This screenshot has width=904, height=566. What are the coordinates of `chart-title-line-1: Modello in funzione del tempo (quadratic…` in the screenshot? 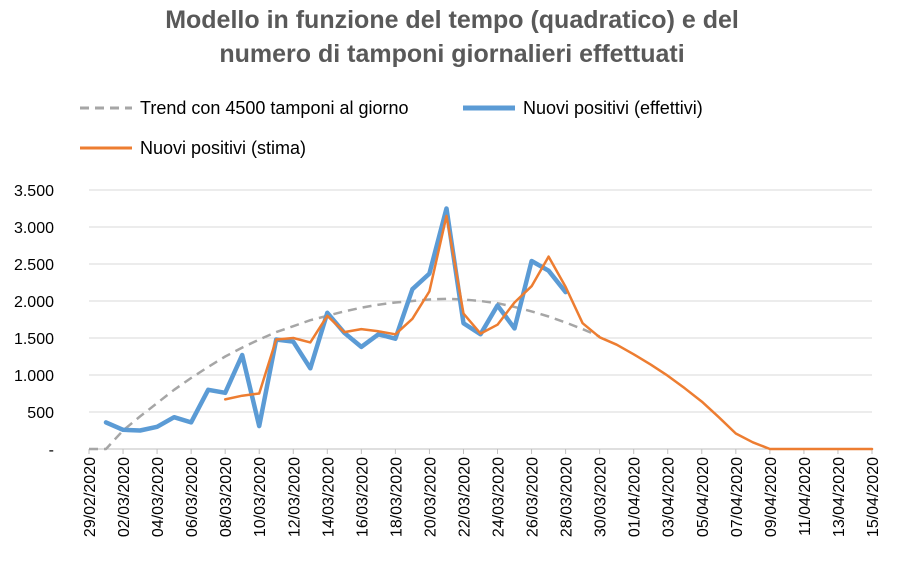 It's located at (452, 20).